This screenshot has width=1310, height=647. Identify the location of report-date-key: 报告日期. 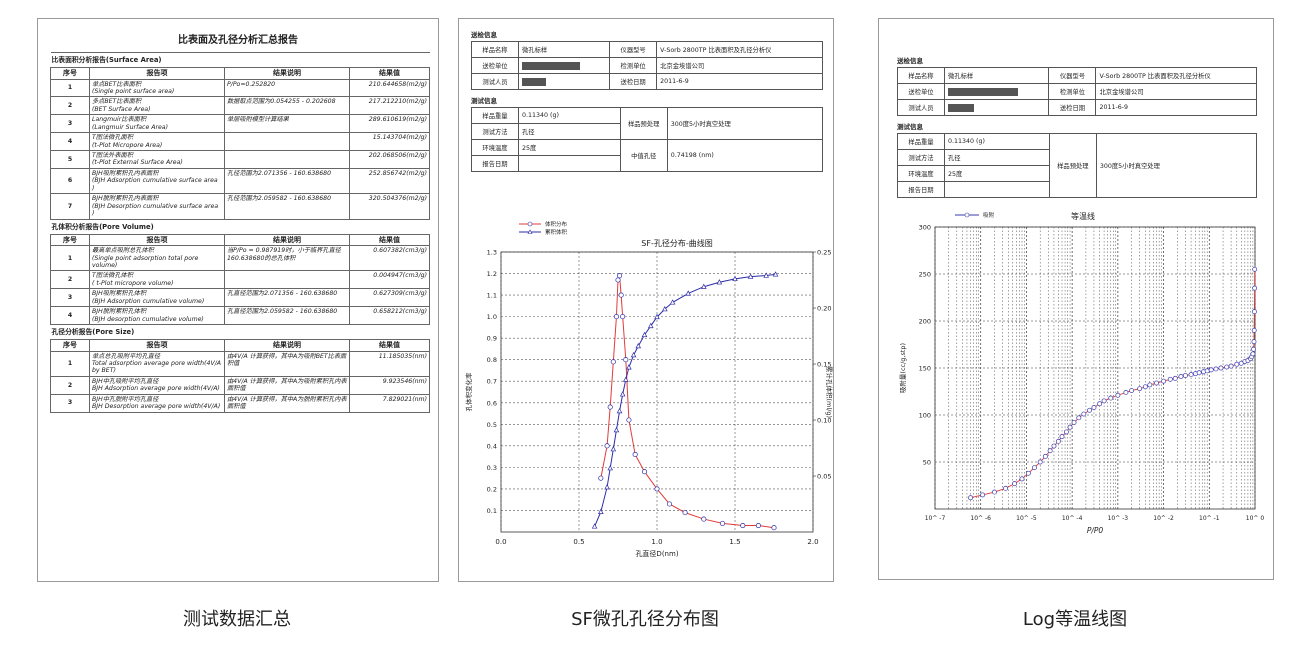
(495, 163).